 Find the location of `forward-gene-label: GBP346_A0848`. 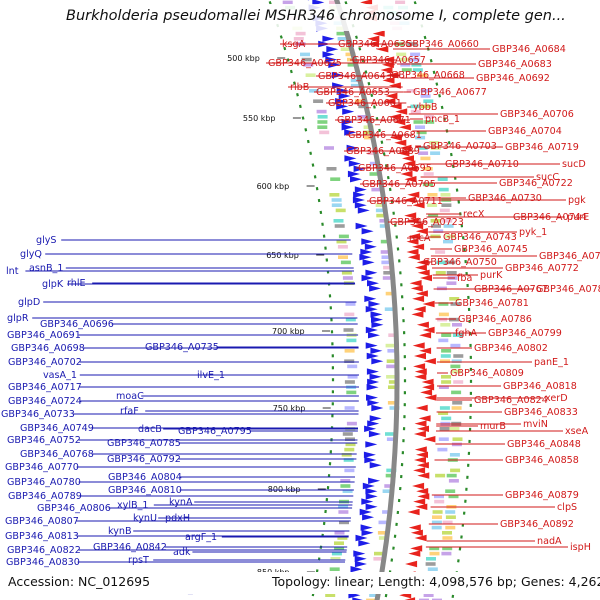

forward-gene-label: GBP346_A0848 is located at coordinates (544, 444).